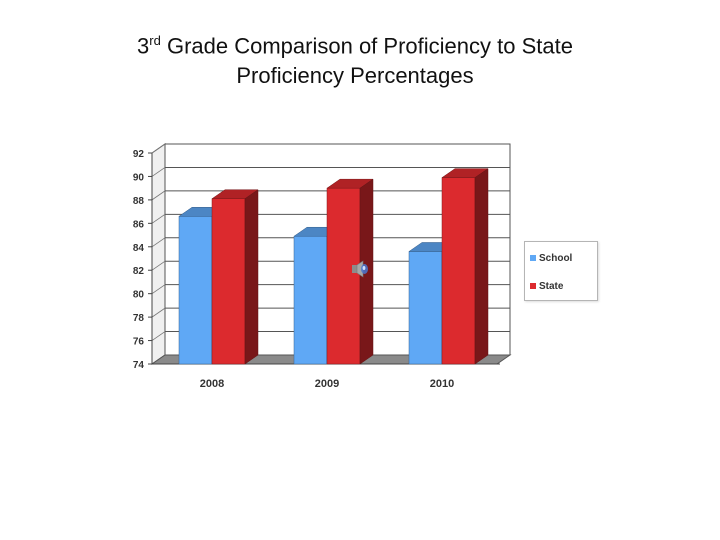 The image size is (720, 540). Describe the element at coordinates (533, 258) in the screenshot. I see `legend-swatch-school` at that location.